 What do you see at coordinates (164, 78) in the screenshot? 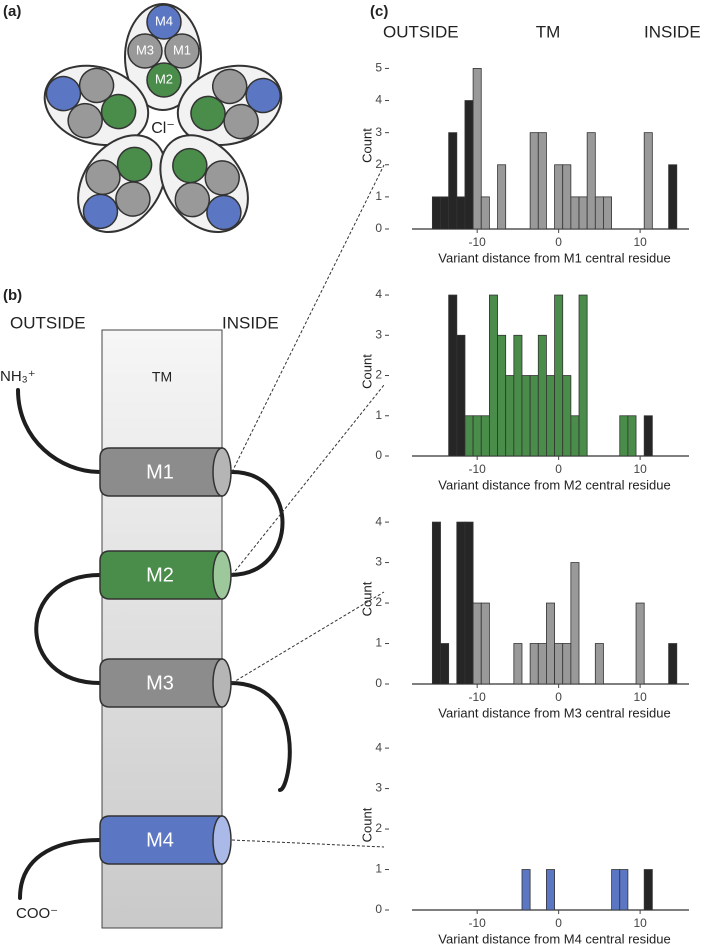
I see `subunit-label: M2` at bounding box center [164, 78].